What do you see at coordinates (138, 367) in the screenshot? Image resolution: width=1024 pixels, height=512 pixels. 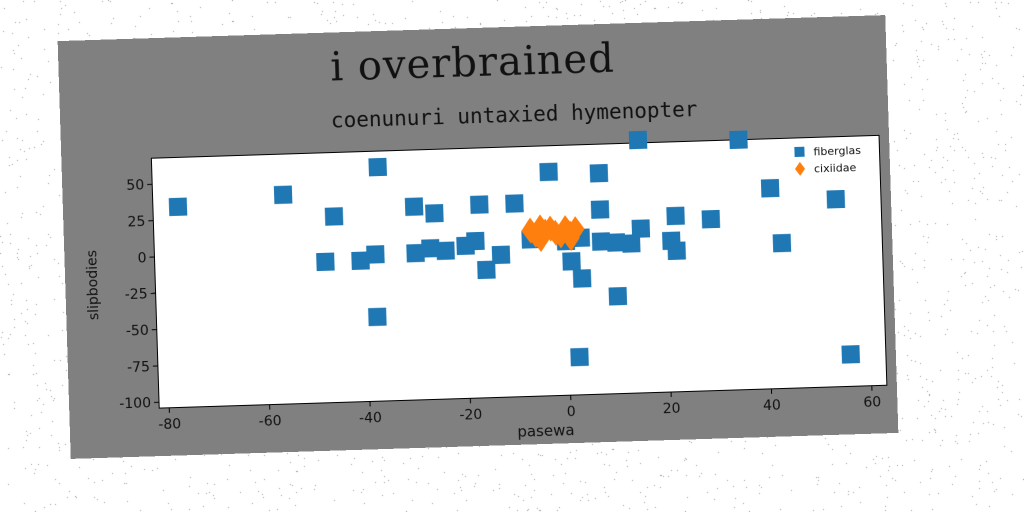 I see `y-tick-label: -75` at bounding box center [138, 367].